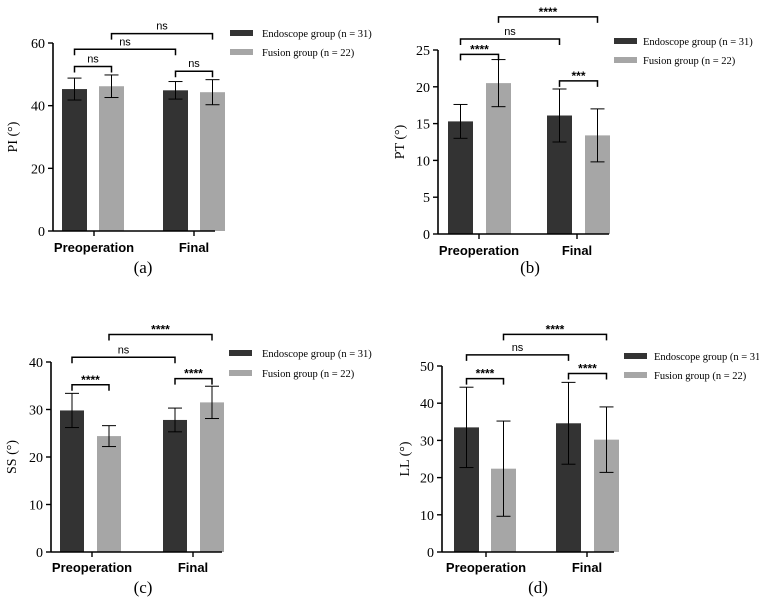 This screenshot has width=759, height=604. I want to click on y-tick-label: 25, so click(423, 51).